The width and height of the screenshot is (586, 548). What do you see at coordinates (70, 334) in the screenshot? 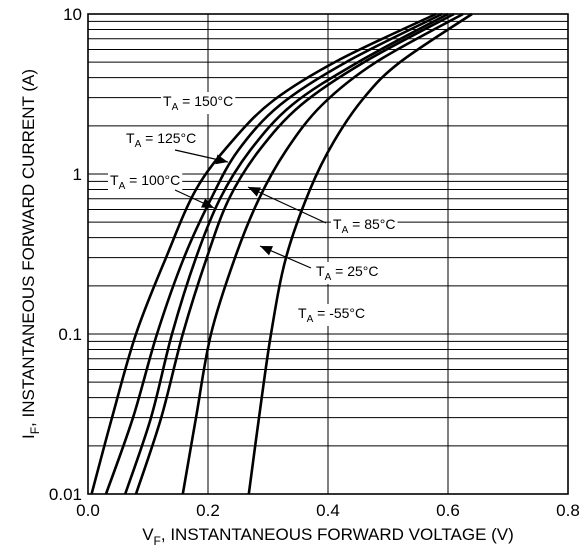
I see `y-tick-label: 0.1` at bounding box center [70, 334].